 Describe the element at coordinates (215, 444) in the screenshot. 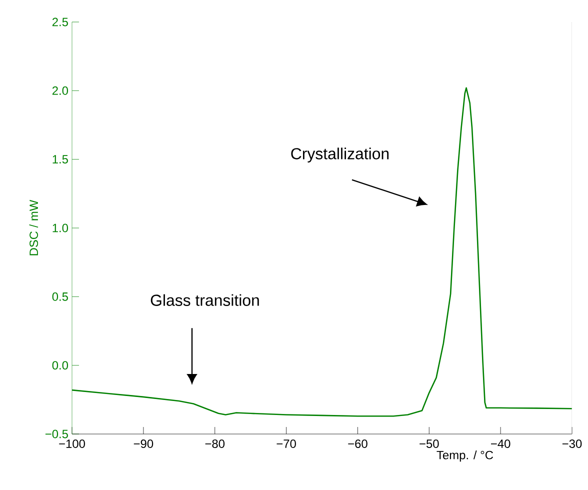

I see `x-tick-label: −80` at that location.